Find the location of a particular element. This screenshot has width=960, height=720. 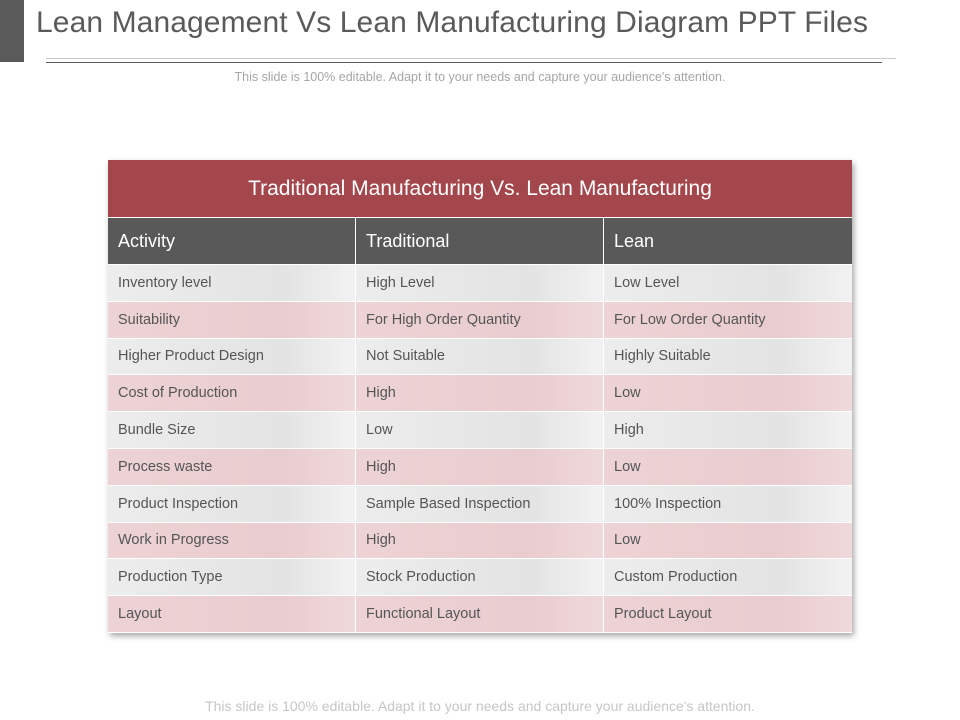

traditional-cell: Not Suitable is located at coordinates (480, 357).